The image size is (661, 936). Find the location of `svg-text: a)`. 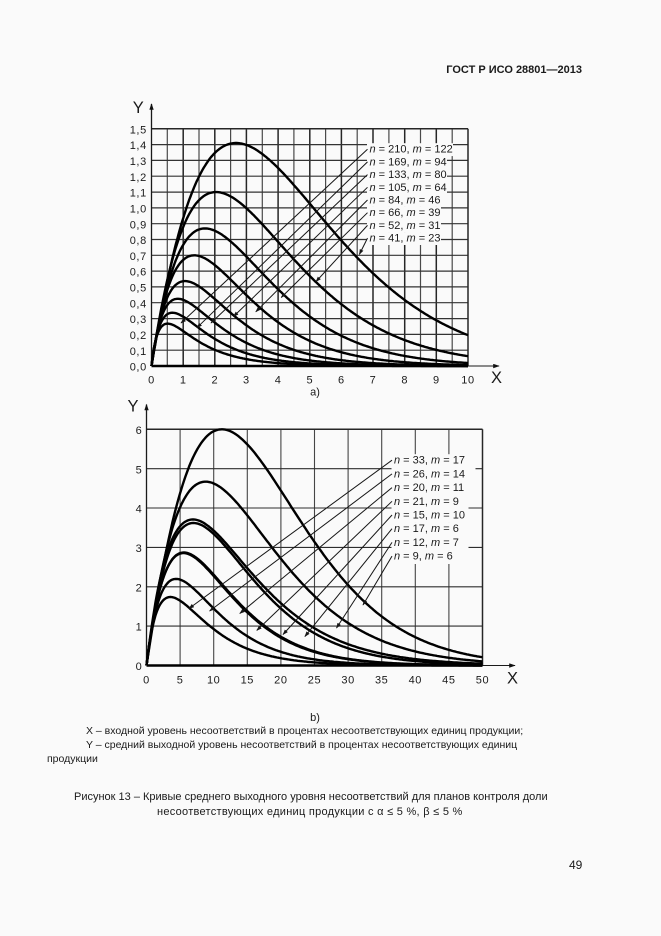

svg-text: a) is located at coordinates (315, 393).